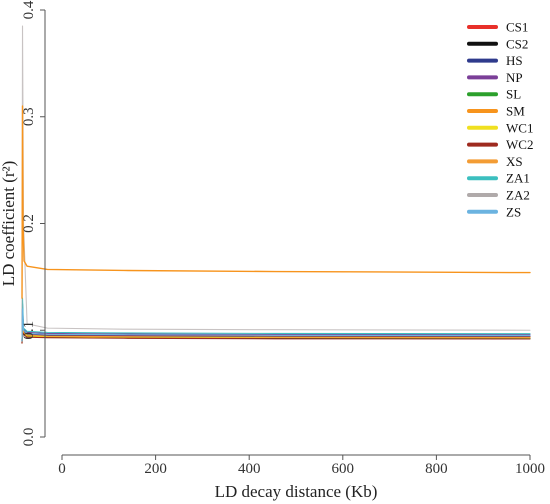 This screenshot has height=504, width=550. Describe the element at coordinates (517, 43) in the screenshot. I see `legend-label-cs2: CS2` at that location.